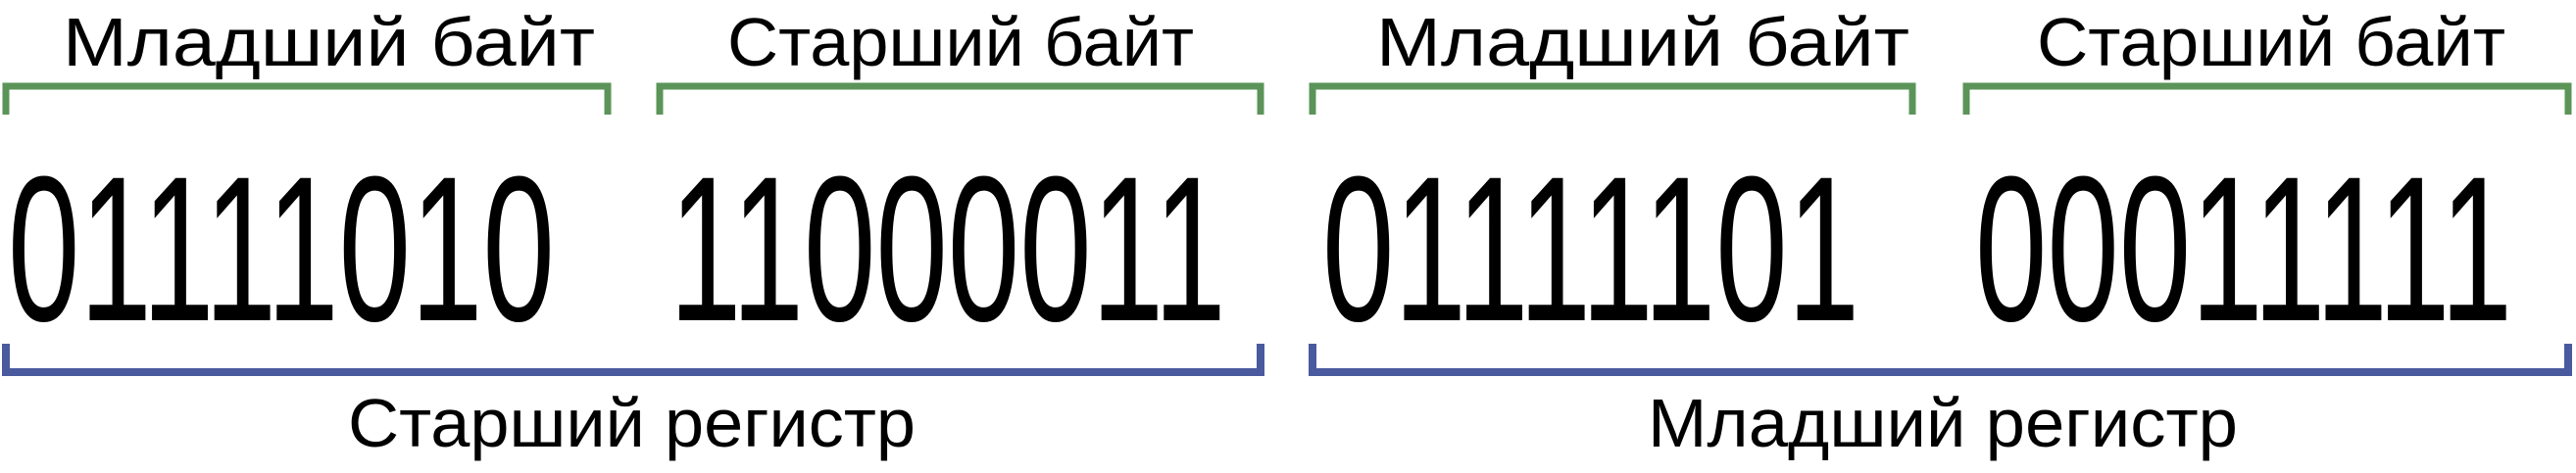 Image resolution: width=2576 pixels, height=473 pixels. Describe the element at coordinates (281, 250) in the screenshot. I see `byte-bits-1: 01111010` at that location.